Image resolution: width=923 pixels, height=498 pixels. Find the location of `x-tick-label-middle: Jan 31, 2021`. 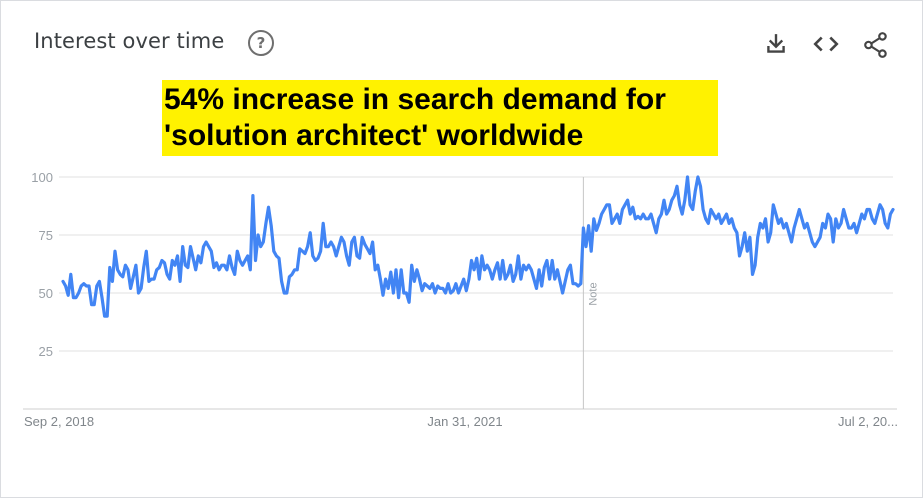

x-tick-label-middle: Jan 31, 2021 is located at coordinates (464, 421).